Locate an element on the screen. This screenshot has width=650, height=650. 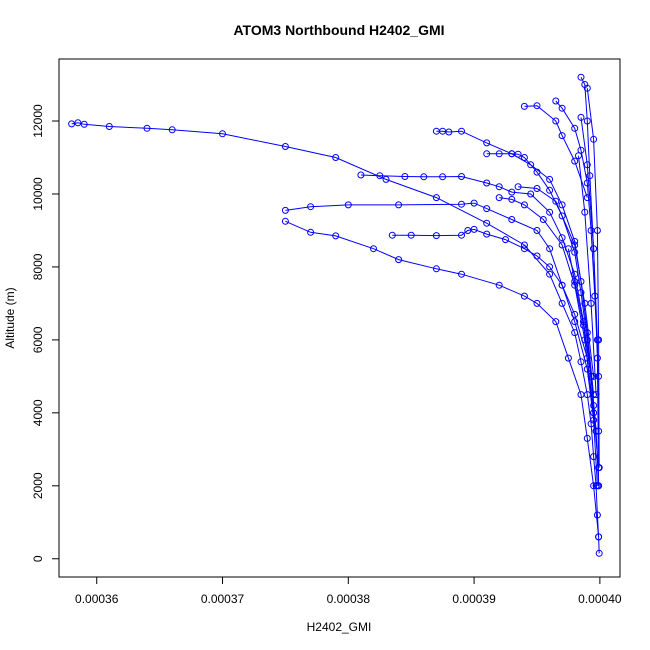
x-tick-label: 0.00038 is located at coordinates (349, 599).